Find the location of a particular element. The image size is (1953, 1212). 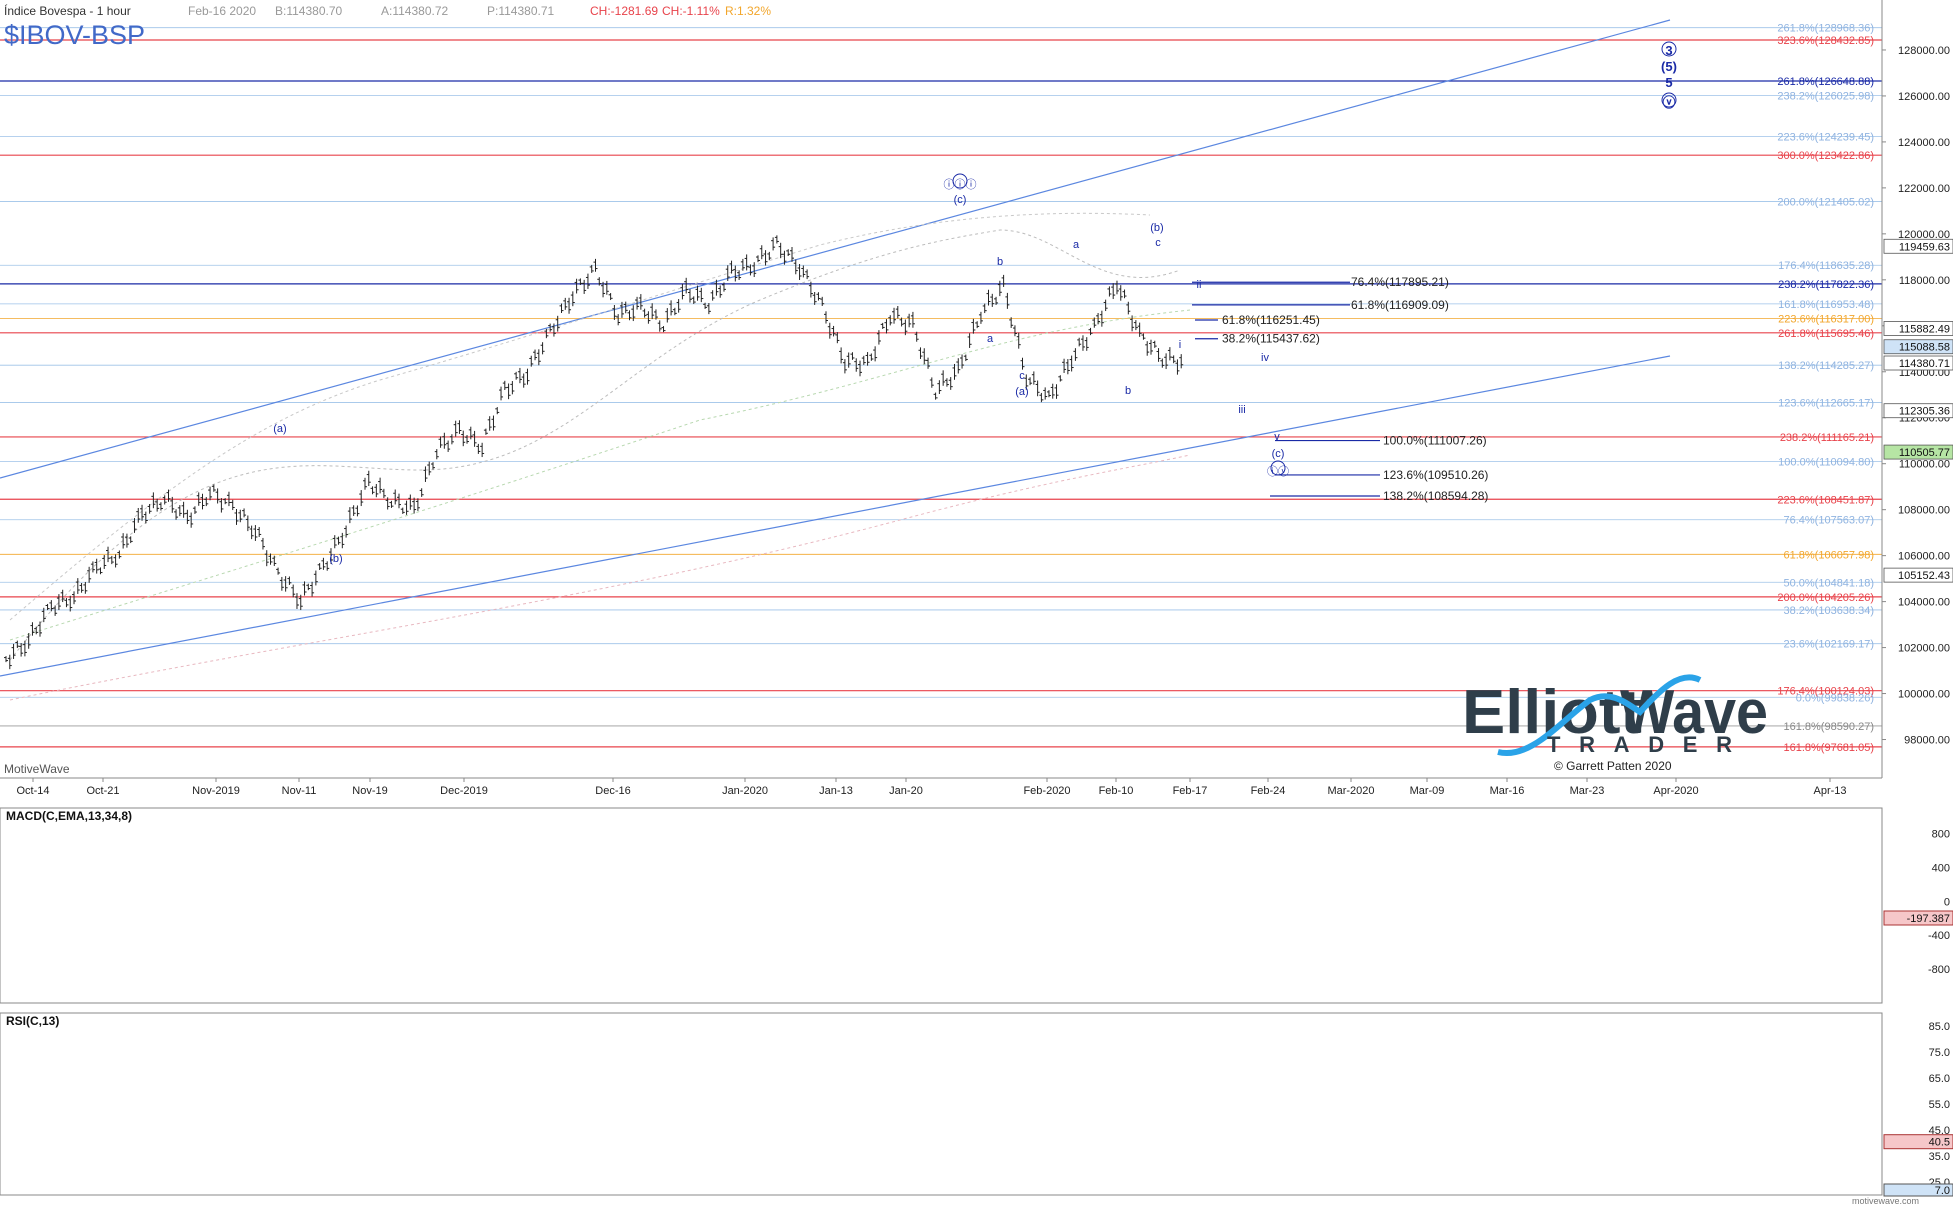

time-axis-tick-label: Feb-2020 is located at coordinates (1046, 791).